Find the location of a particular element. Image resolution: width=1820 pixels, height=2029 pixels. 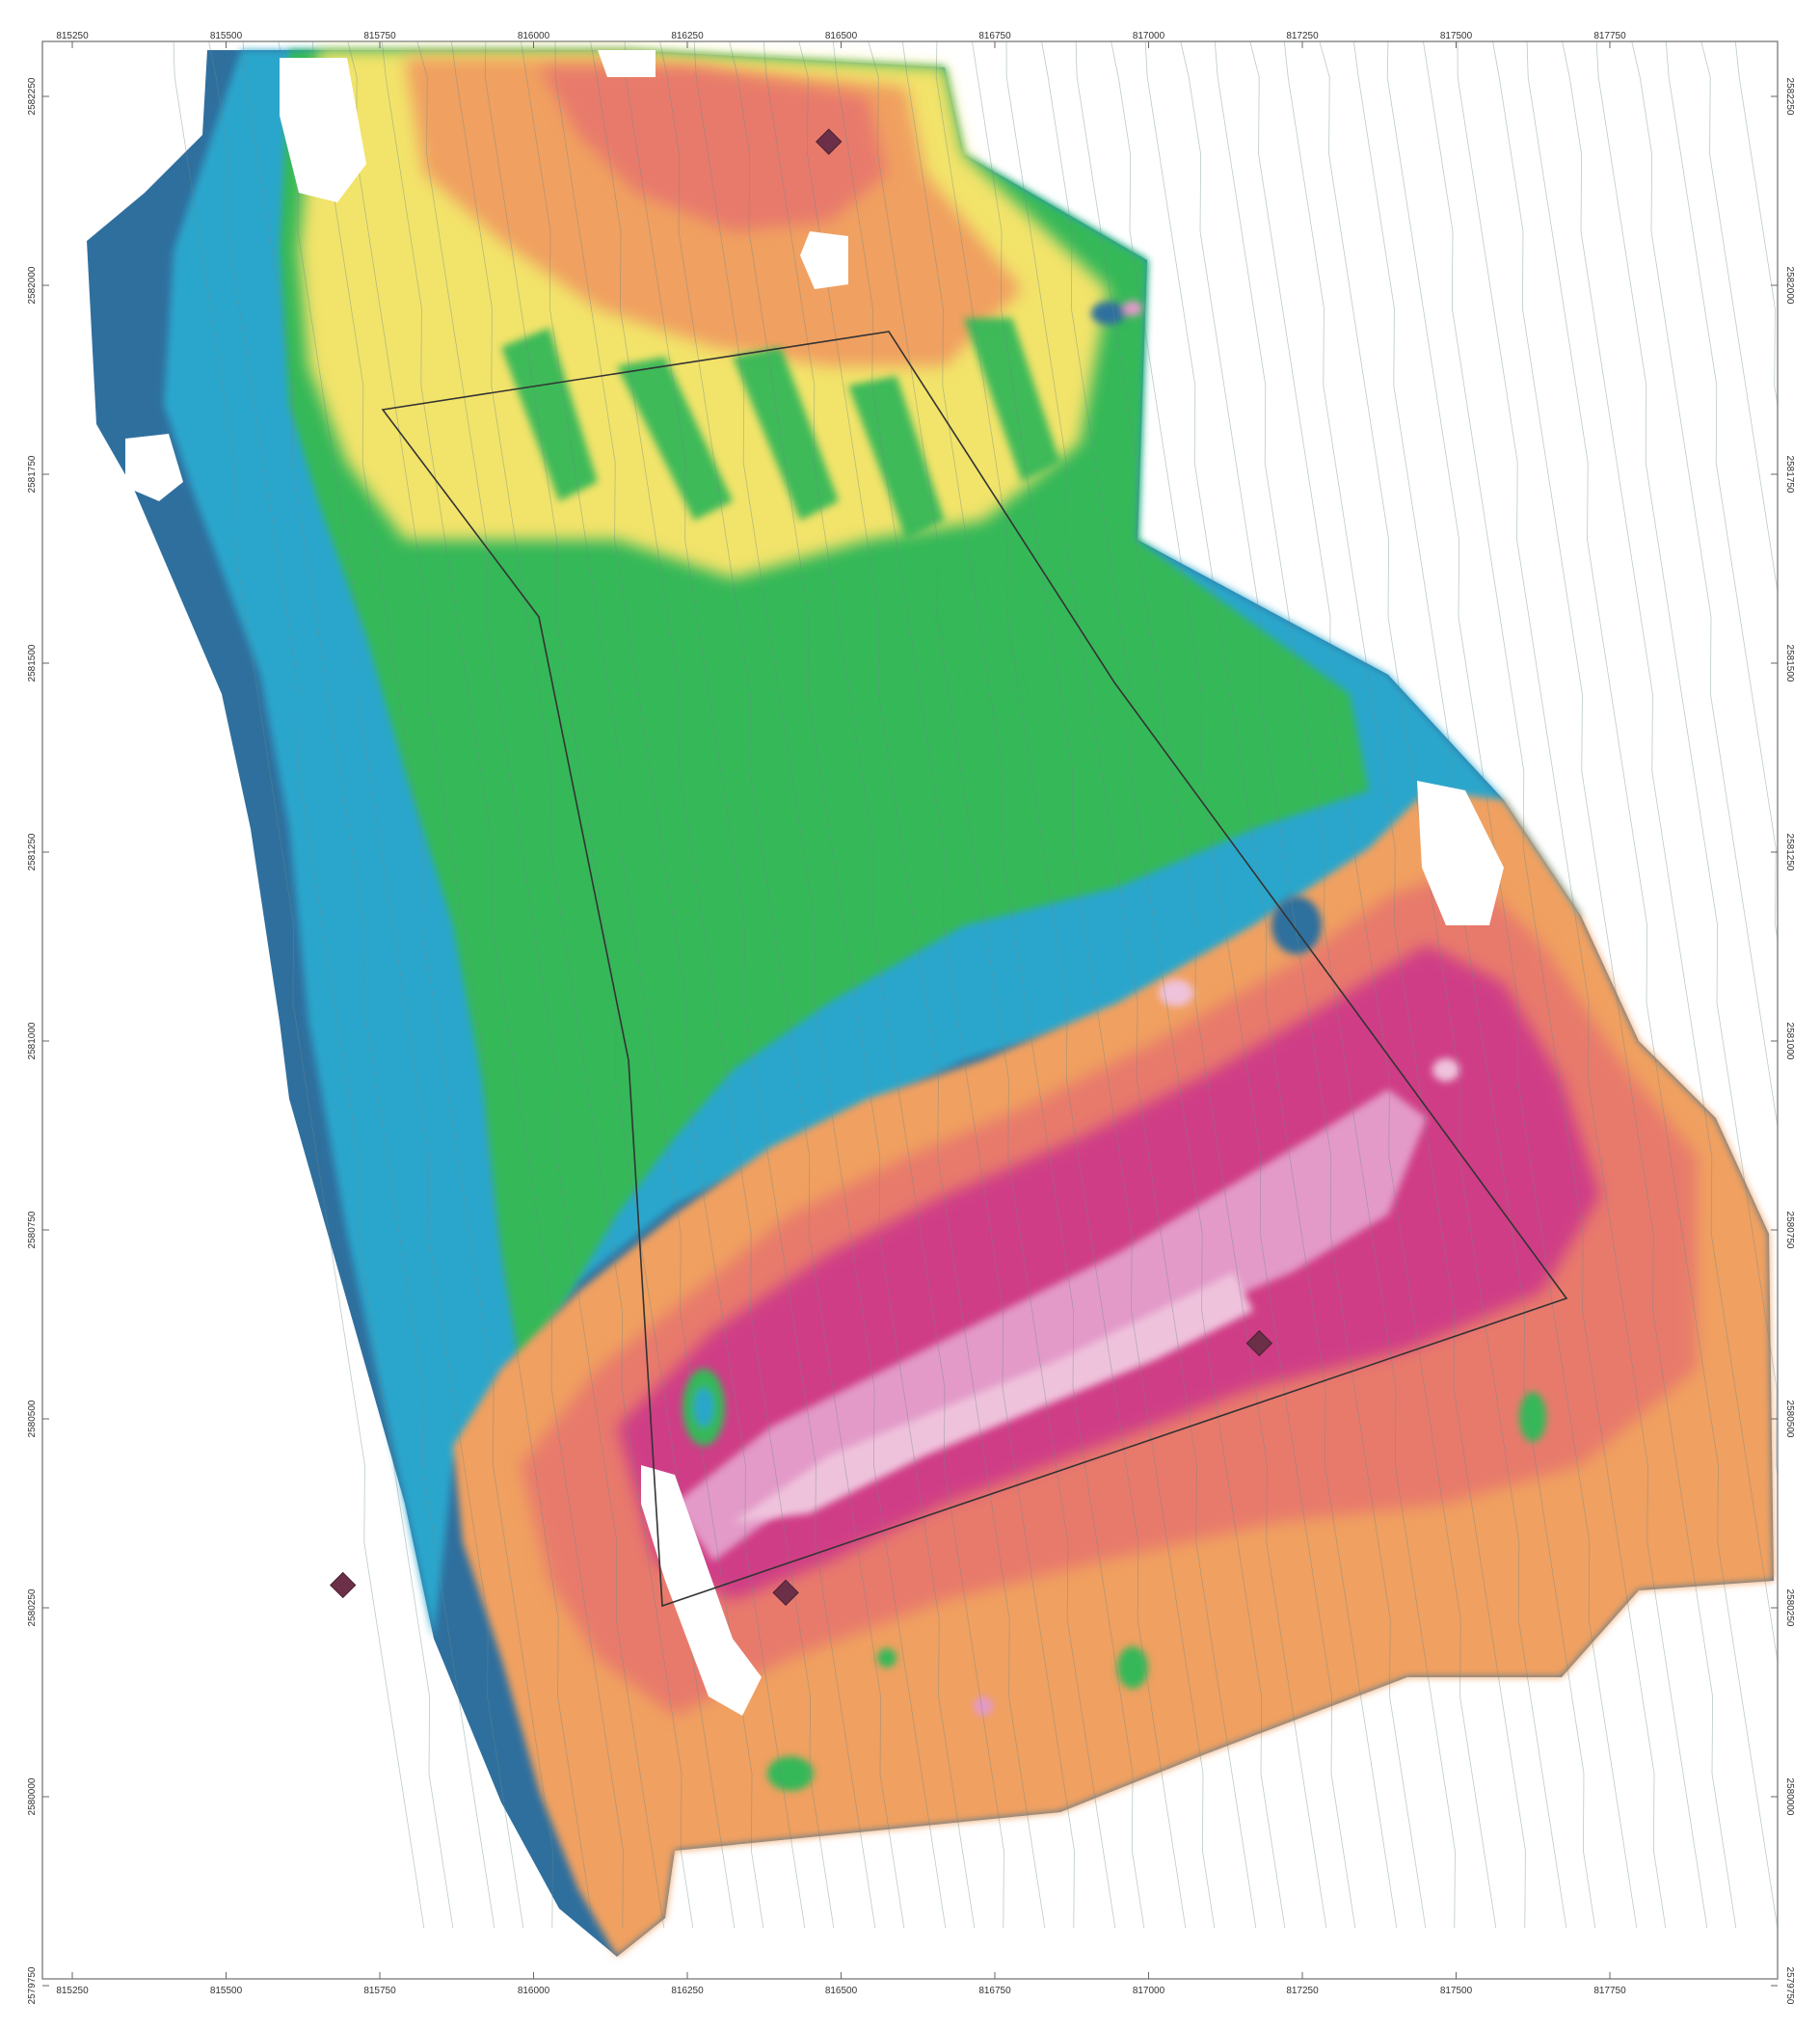

x-tick-label-top: 817750 is located at coordinates (1609, 36).